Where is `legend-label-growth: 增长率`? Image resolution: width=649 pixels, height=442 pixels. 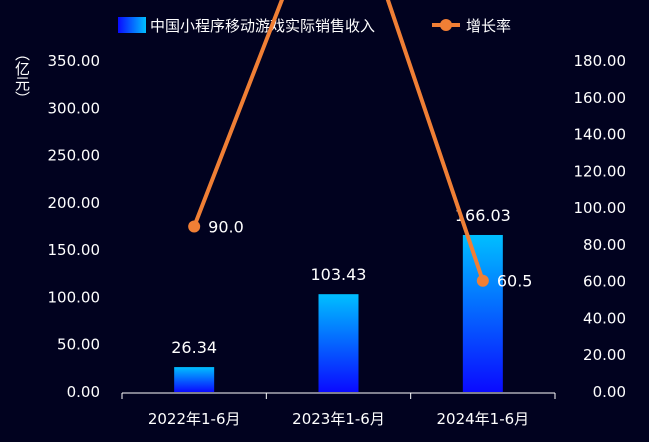 legend-label-growth: 增长率 is located at coordinates (488, 26).